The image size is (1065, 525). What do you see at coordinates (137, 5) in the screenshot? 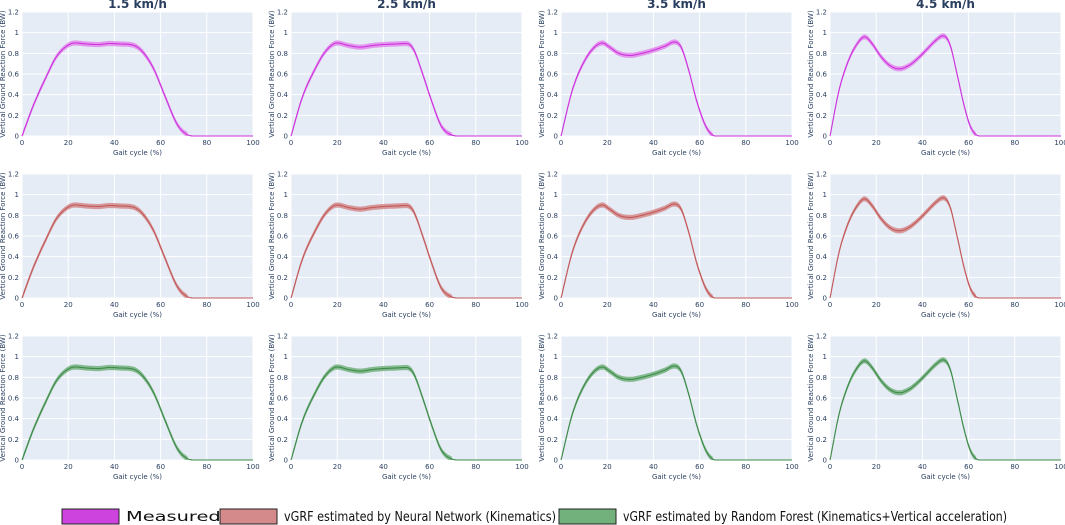
I see `column-title: 1.5 km/h` at bounding box center [137, 5].